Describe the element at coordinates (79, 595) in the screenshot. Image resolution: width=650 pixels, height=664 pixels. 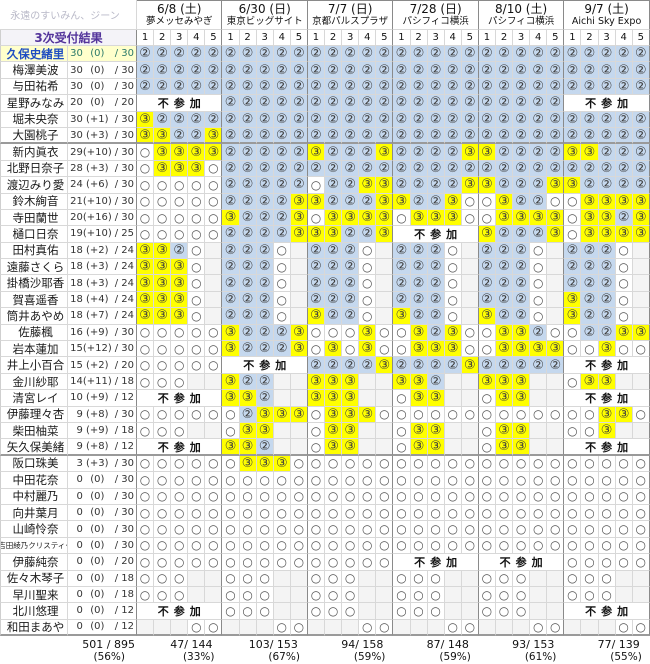
I see `member-won-count: 0` at that location.